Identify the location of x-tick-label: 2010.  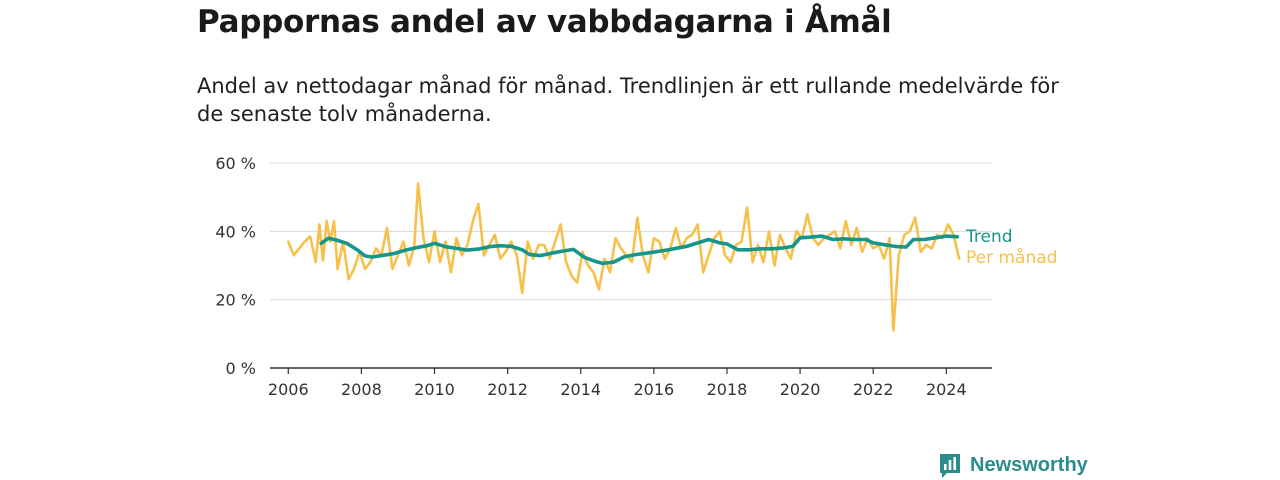
(434, 389).